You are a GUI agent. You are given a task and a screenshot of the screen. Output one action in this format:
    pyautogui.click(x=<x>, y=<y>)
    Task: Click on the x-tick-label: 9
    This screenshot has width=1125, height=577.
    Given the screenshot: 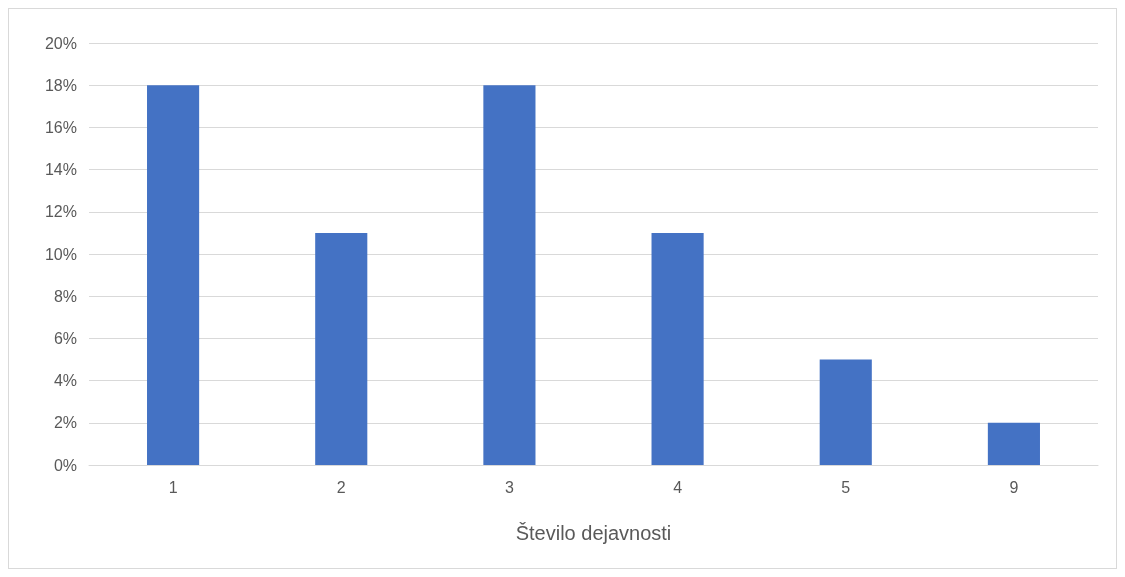 What is the action you would take?
    pyautogui.click(x=1014, y=487)
    